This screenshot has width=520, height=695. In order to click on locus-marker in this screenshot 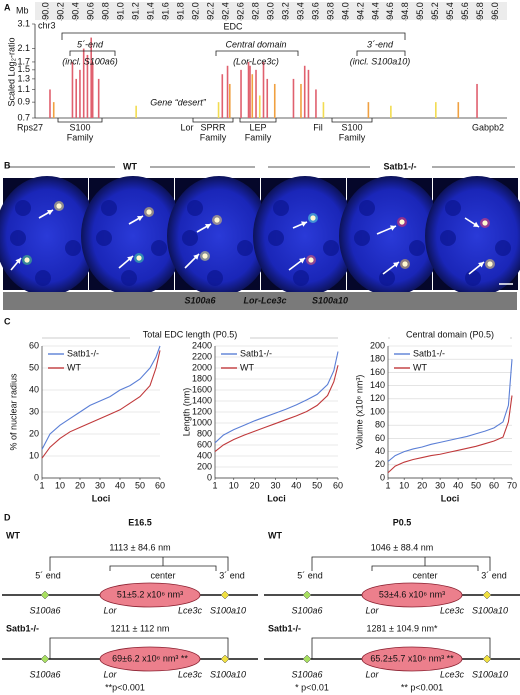, I will do `click(487, 595)`.